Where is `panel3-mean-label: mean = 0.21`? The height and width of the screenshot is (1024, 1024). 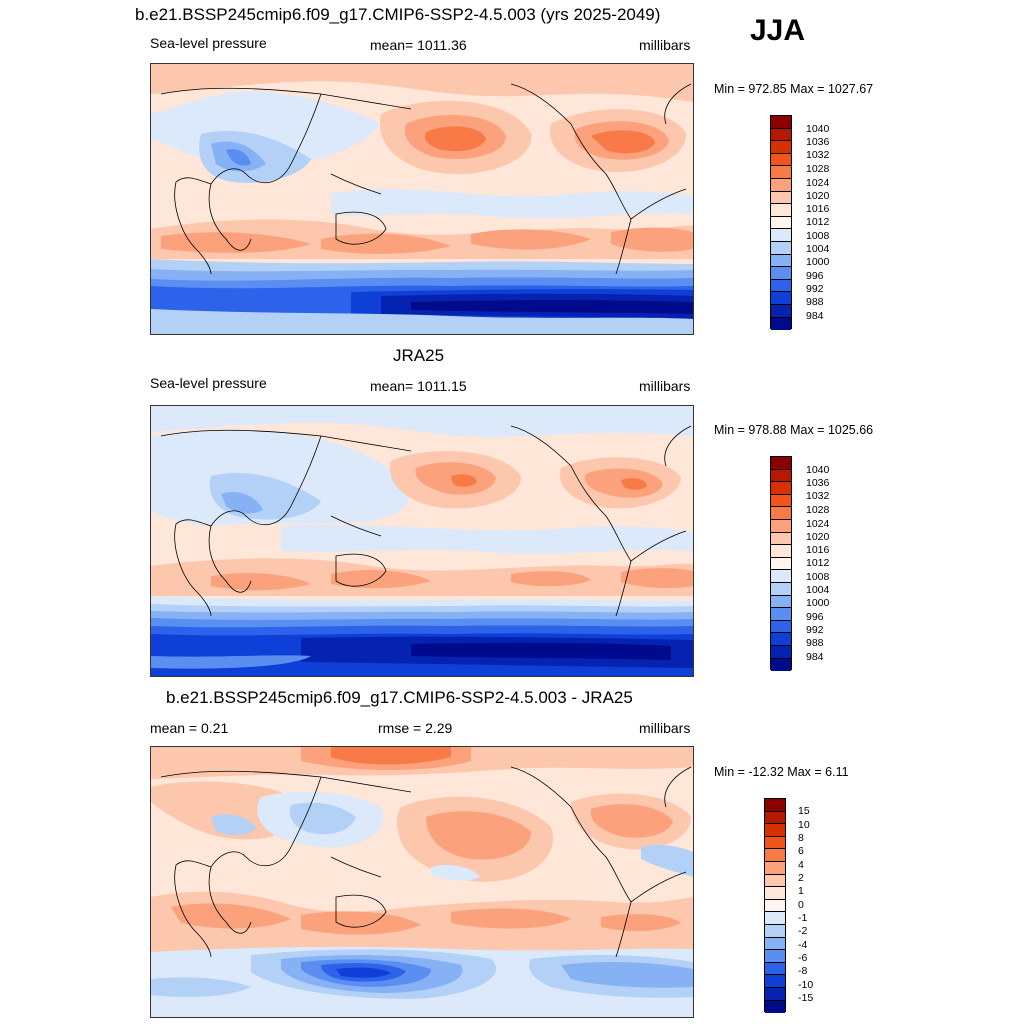 panel3-mean-label: mean = 0.21 is located at coordinates (189, 728).